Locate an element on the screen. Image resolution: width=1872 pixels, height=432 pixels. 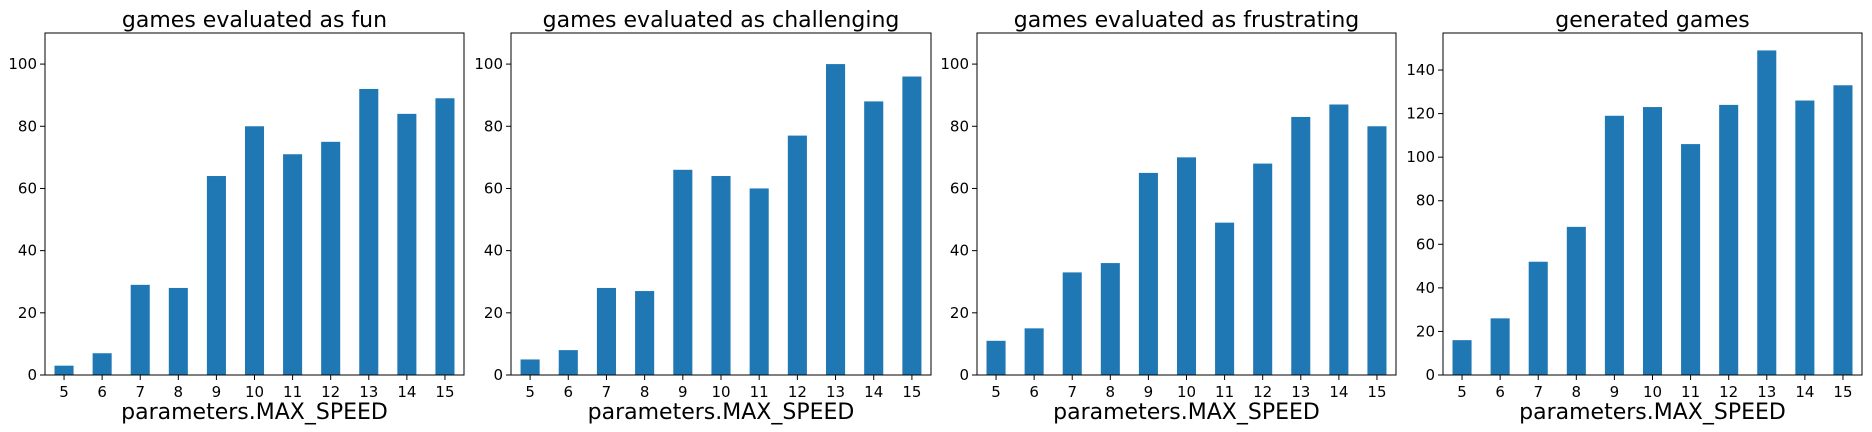
chart-title: games evaluated as frustrating is located at coordinates (1187, 20).